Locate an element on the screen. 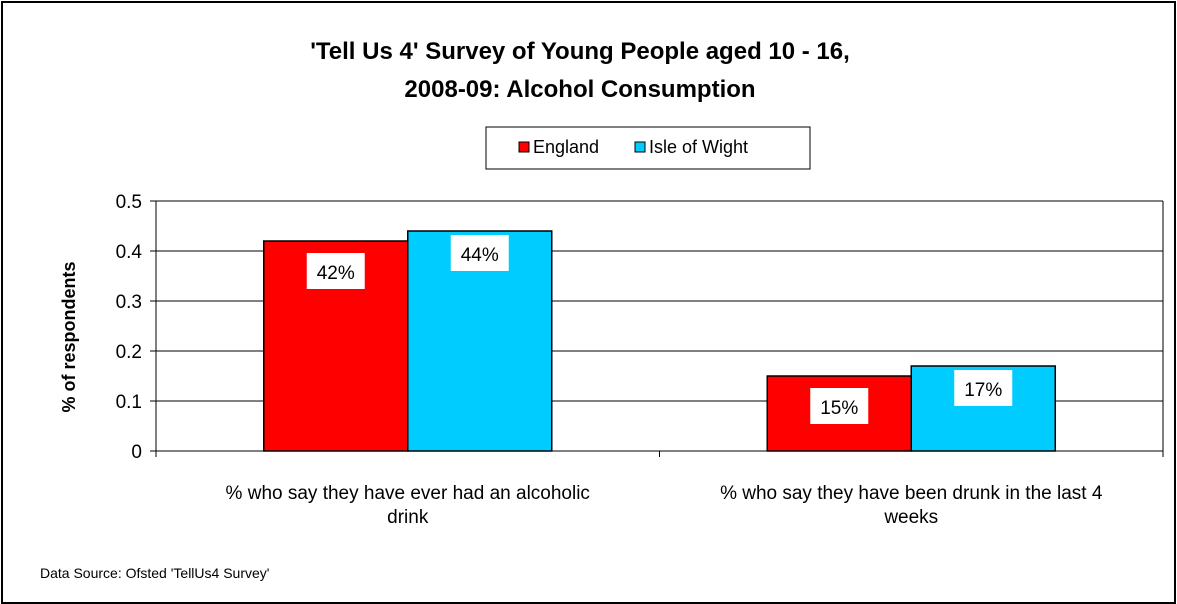 The height and width of the screenshot is (604, 1177). data-label: 17% is located at coordinates (983, 390).